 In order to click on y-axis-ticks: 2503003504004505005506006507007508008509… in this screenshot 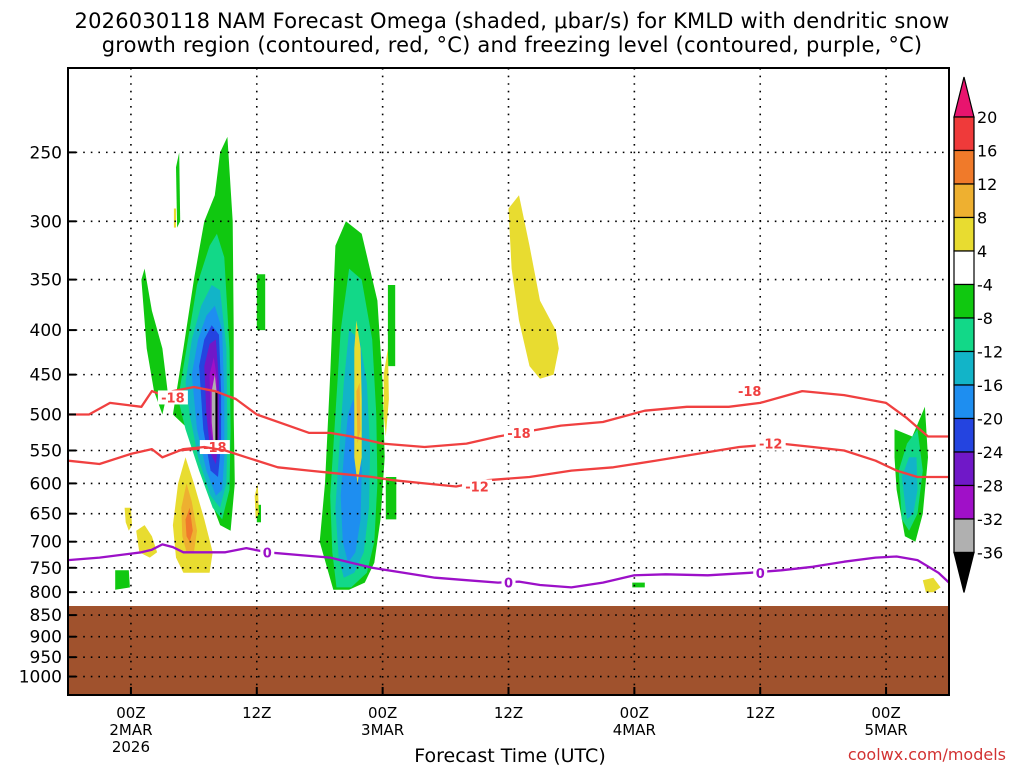, I will do `click(47, 415)`.